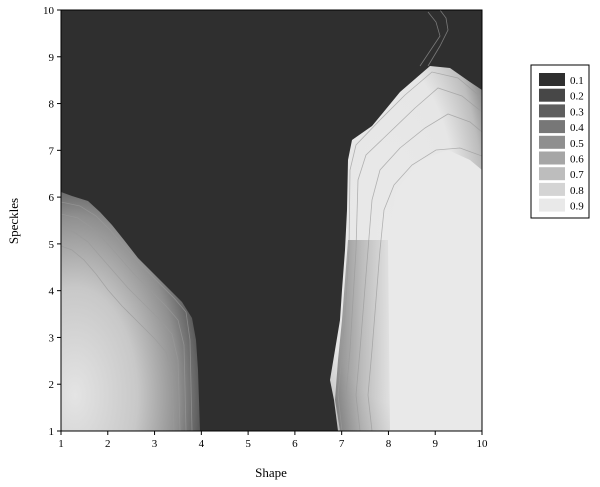 The width and height of the screenshot is (600, 487). Describe the element at coordinates (52, 58) in the screenshot. I see `y-tick-label: 9` at that location.